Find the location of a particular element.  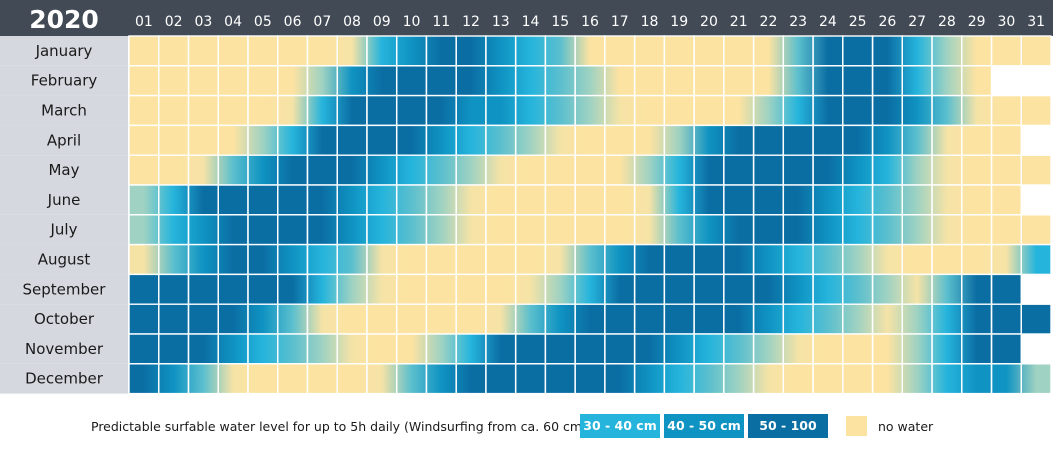

month-row-december is located at coordinates (590, 378).